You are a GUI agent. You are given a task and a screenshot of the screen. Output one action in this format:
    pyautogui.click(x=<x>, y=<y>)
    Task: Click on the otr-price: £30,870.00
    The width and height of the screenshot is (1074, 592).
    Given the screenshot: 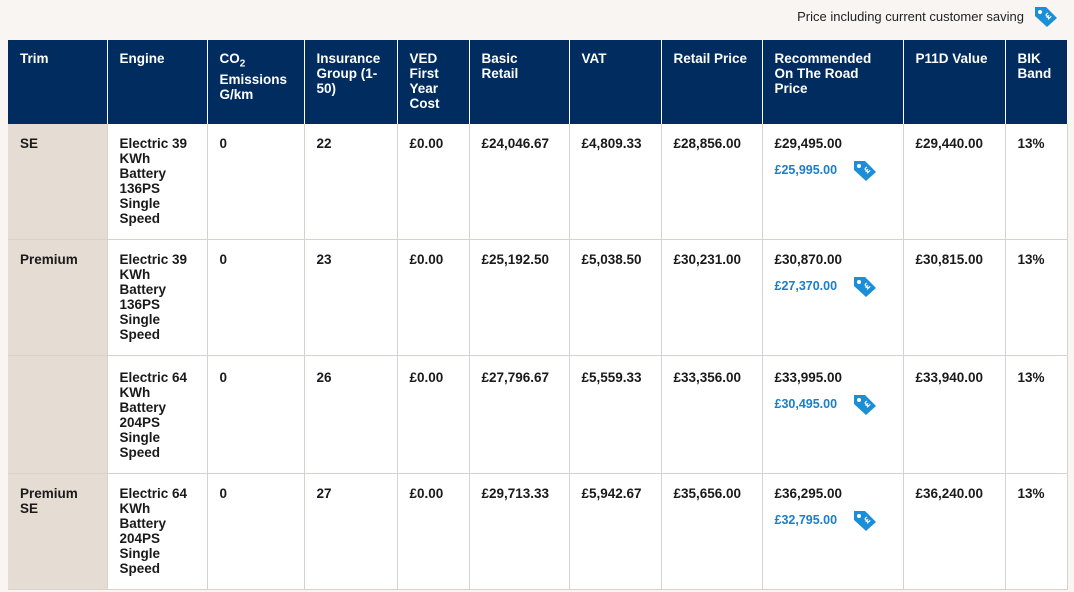 What is the action you would take?
    pyautogui.click(x=808, y=259)
    